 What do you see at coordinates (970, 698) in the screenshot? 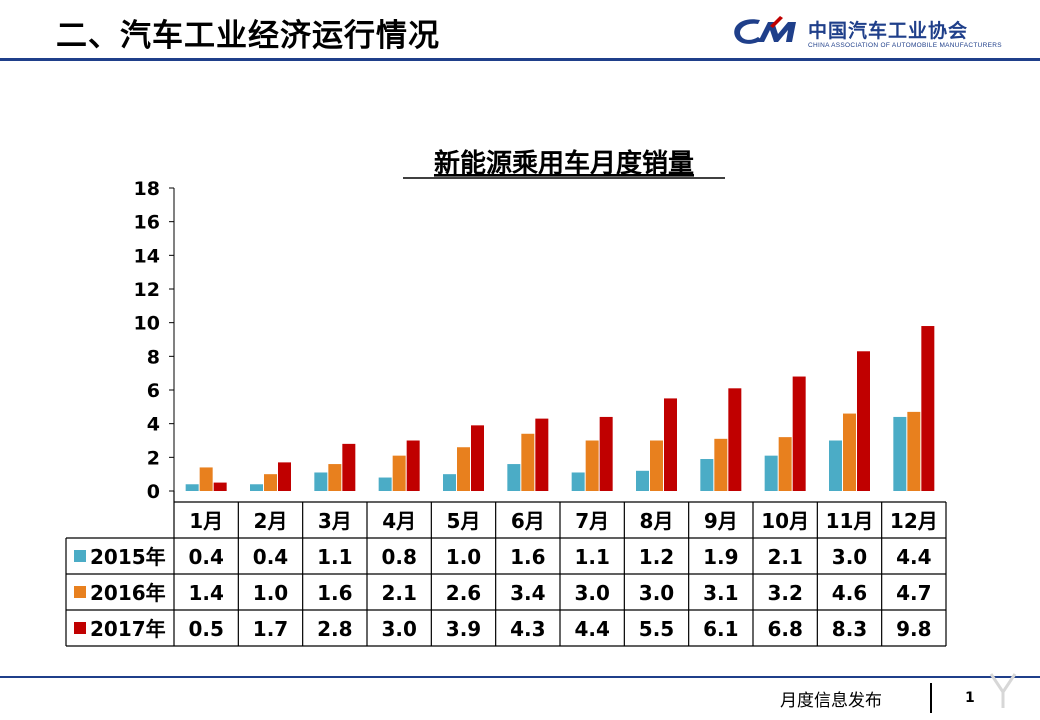
I see `page-number: 1` at bounding box center [970, 698].